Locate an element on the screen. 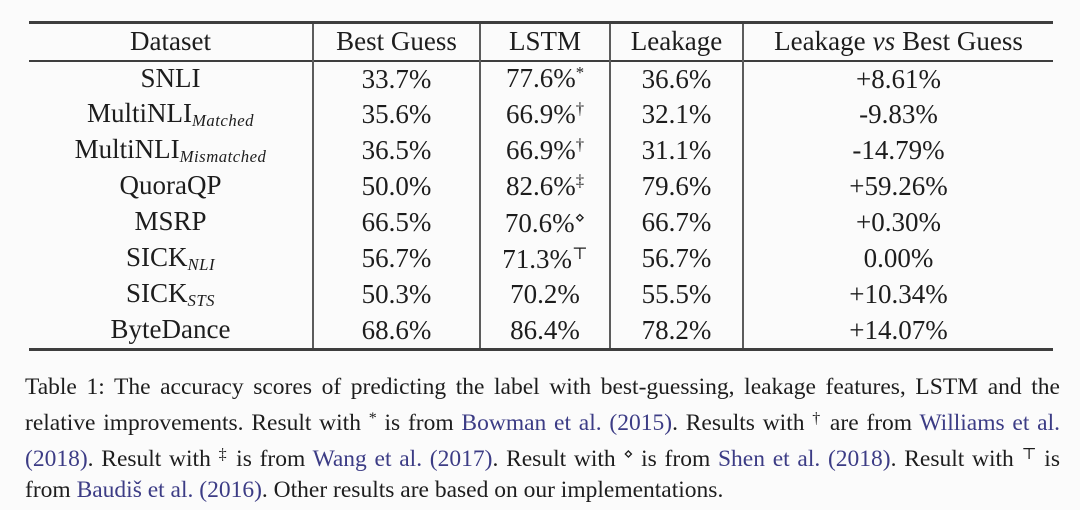  col-header-lstm-label: LSTM is located at coordinates (544, 41).